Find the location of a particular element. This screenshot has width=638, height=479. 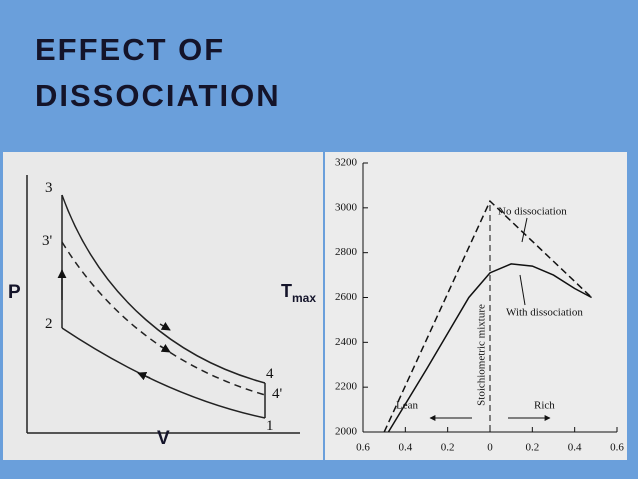

chart-y-label: Tmax is located at coordinates (298, 293).